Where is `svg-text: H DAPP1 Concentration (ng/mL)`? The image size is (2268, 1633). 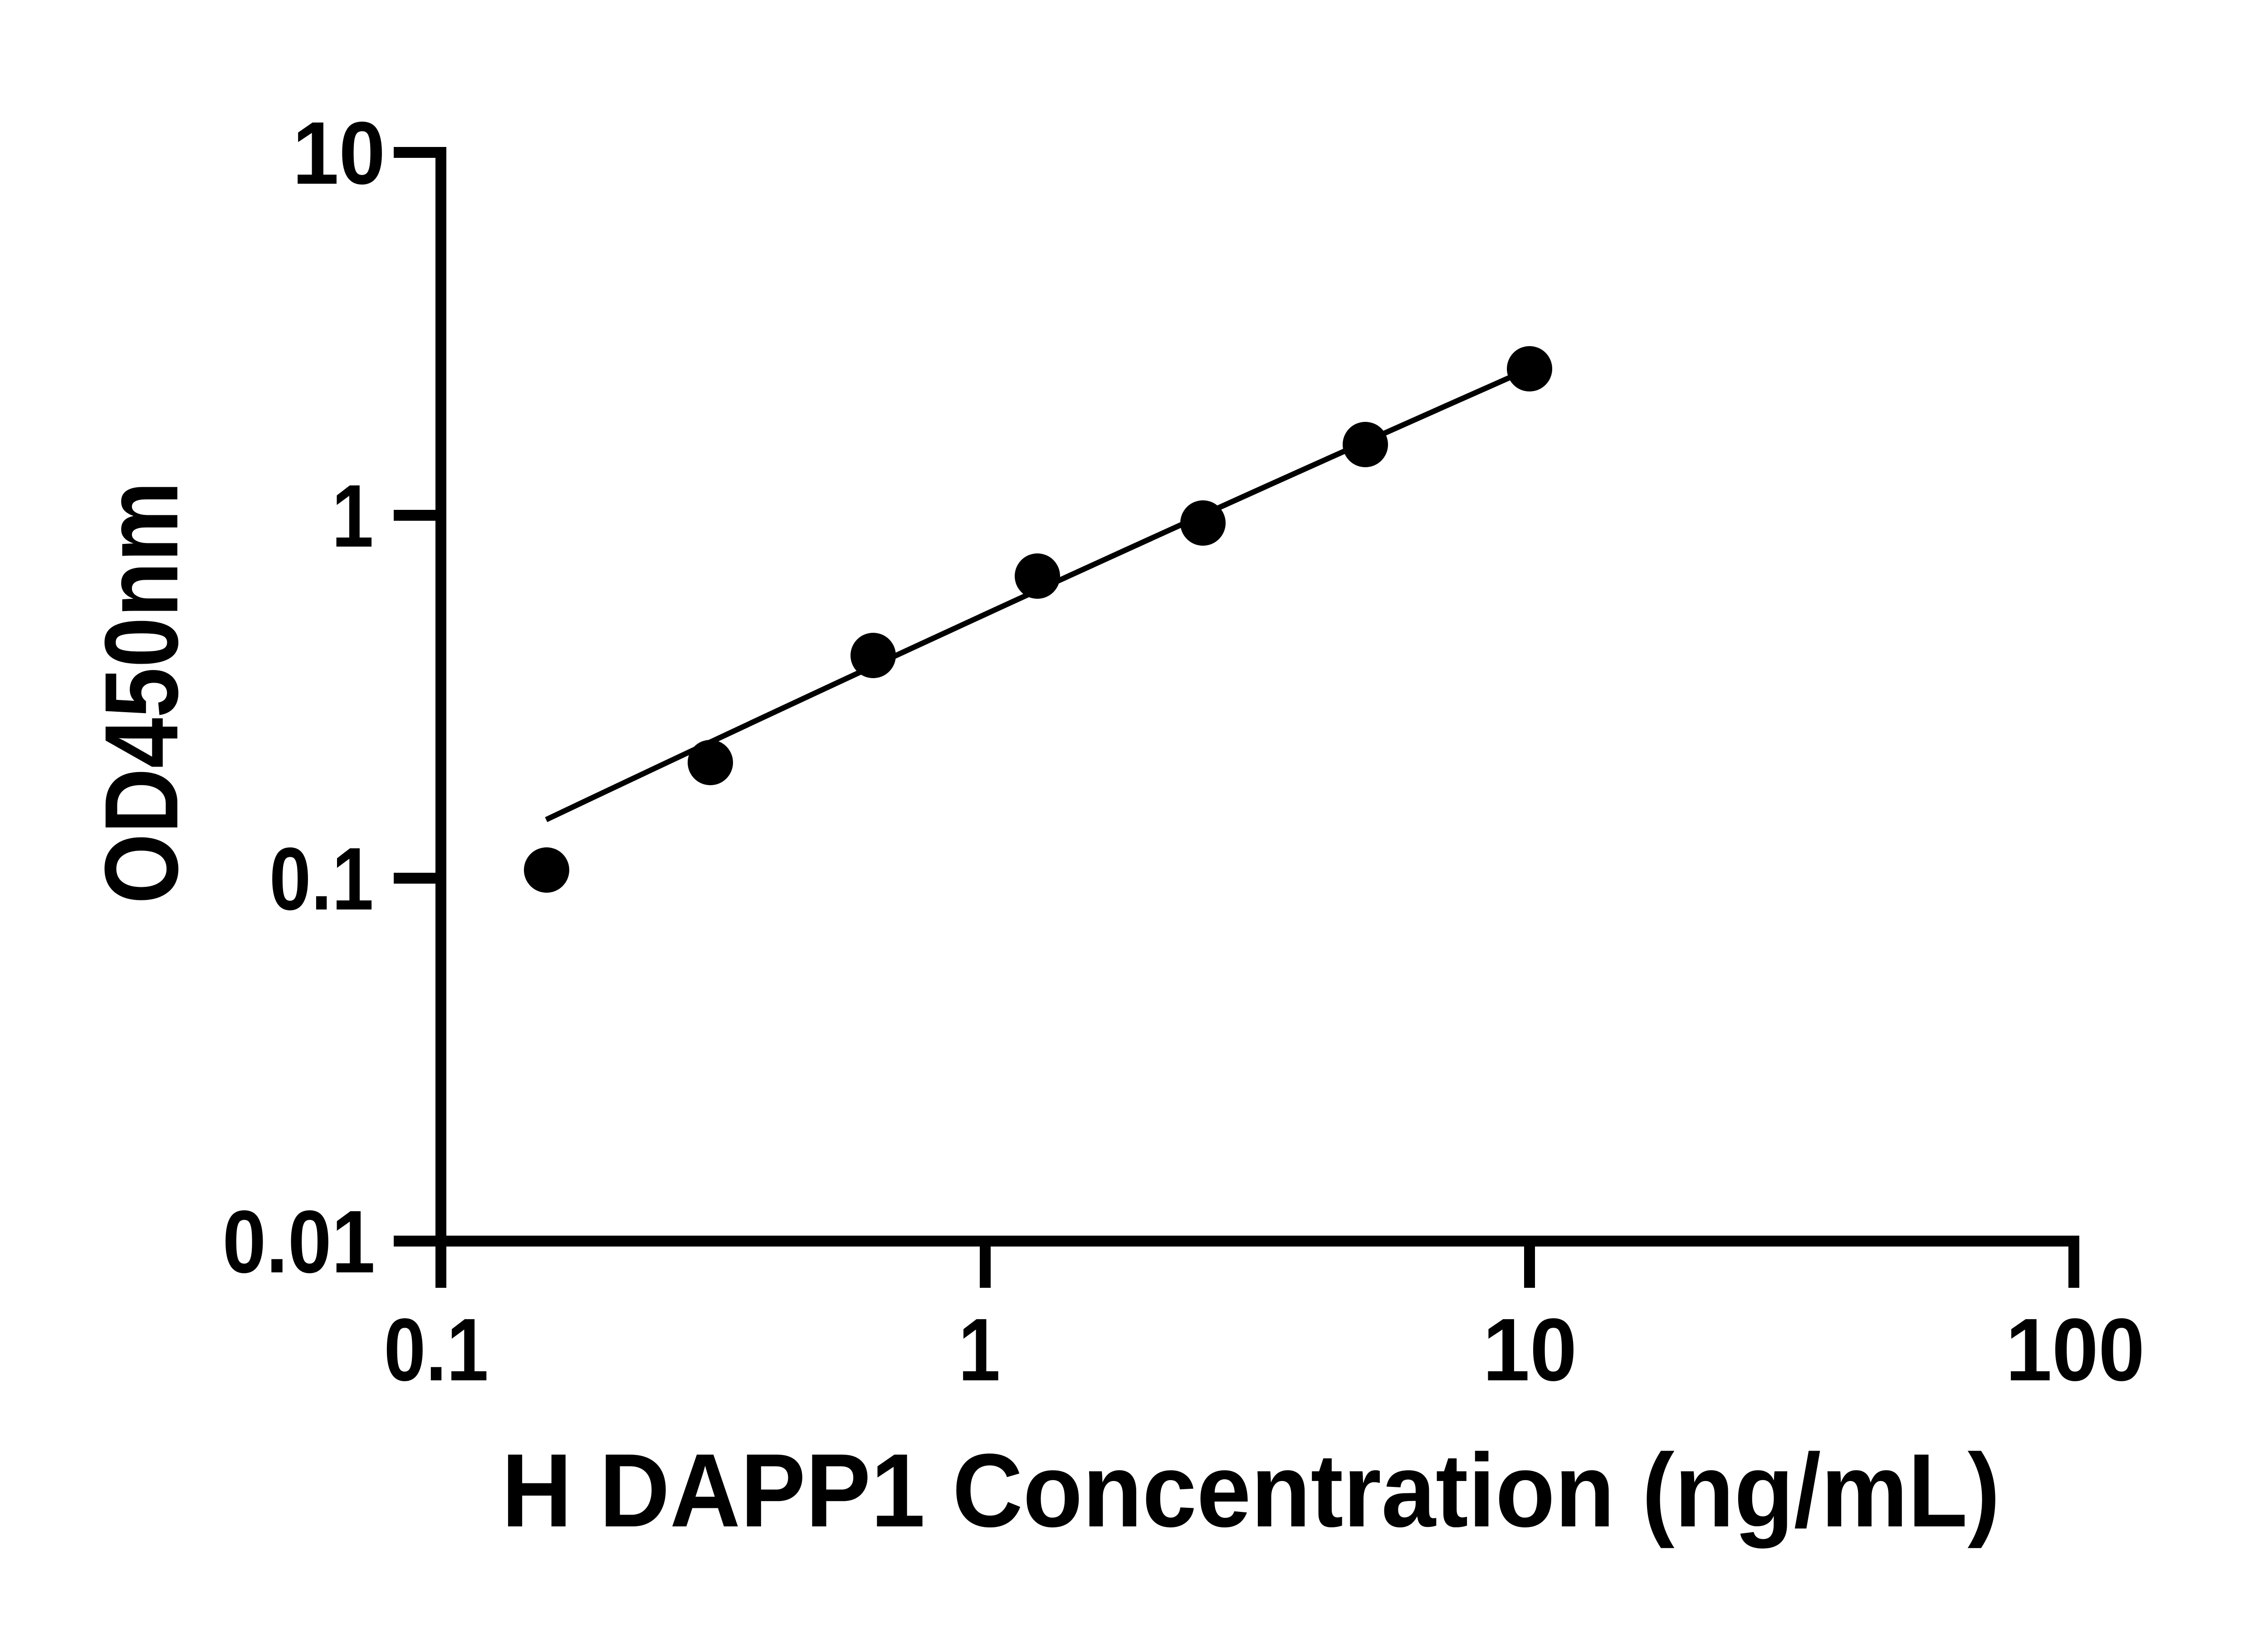 svg-text: H DAPP1 Concentration (ng/mL) is located at coordinates (1251, 1490).